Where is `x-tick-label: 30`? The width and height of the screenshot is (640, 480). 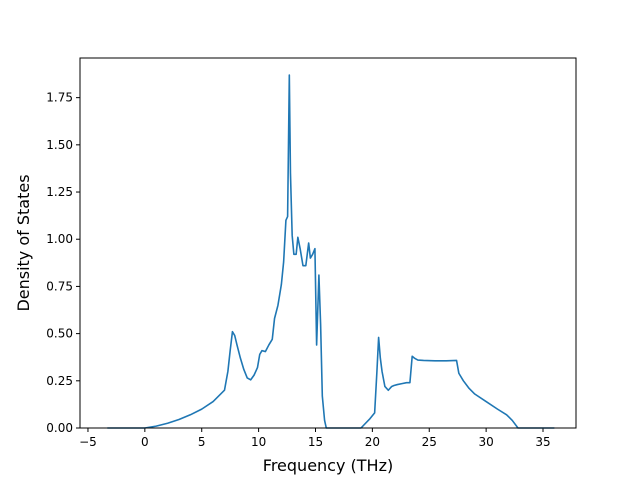 x-tick-label: 30 is located at coordinates (485, 442).